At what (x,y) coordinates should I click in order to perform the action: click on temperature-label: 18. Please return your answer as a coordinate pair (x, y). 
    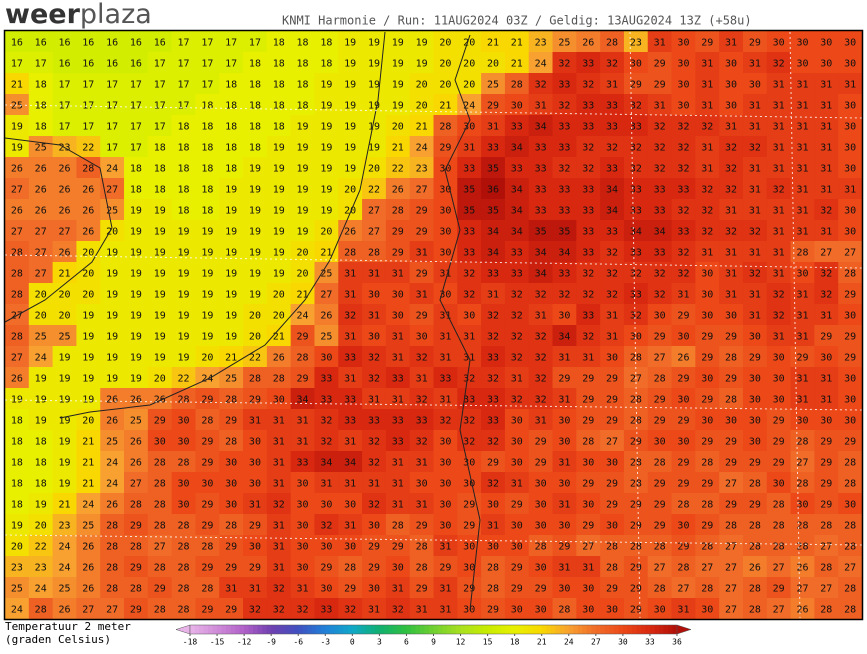
    Looking at the image, I should click on (231, 106).